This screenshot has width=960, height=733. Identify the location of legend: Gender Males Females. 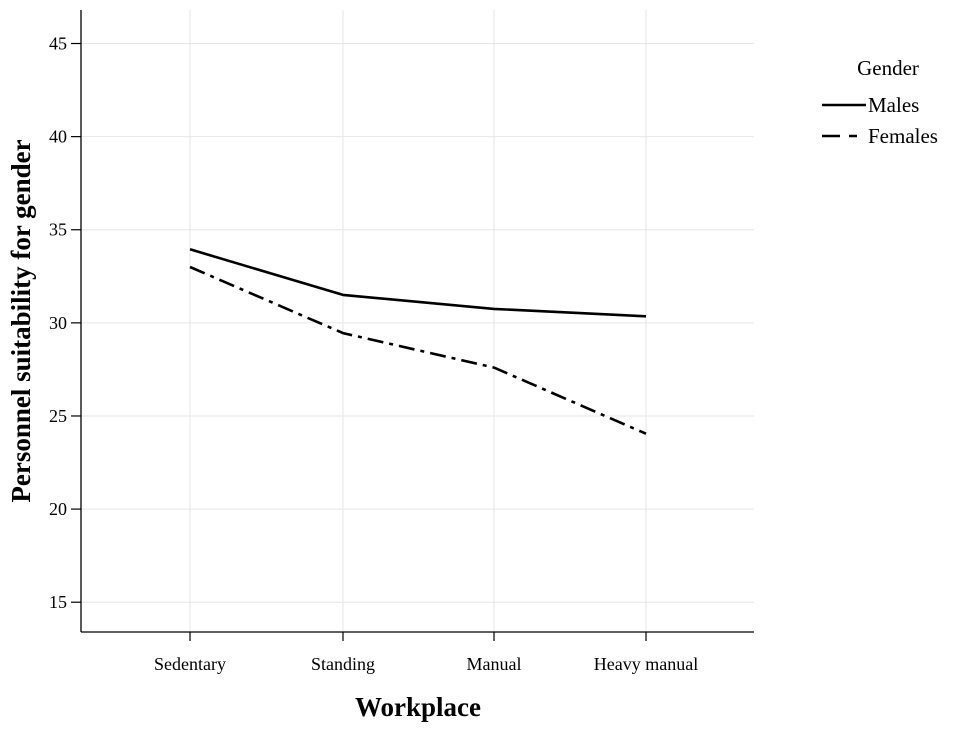
(880, 102).